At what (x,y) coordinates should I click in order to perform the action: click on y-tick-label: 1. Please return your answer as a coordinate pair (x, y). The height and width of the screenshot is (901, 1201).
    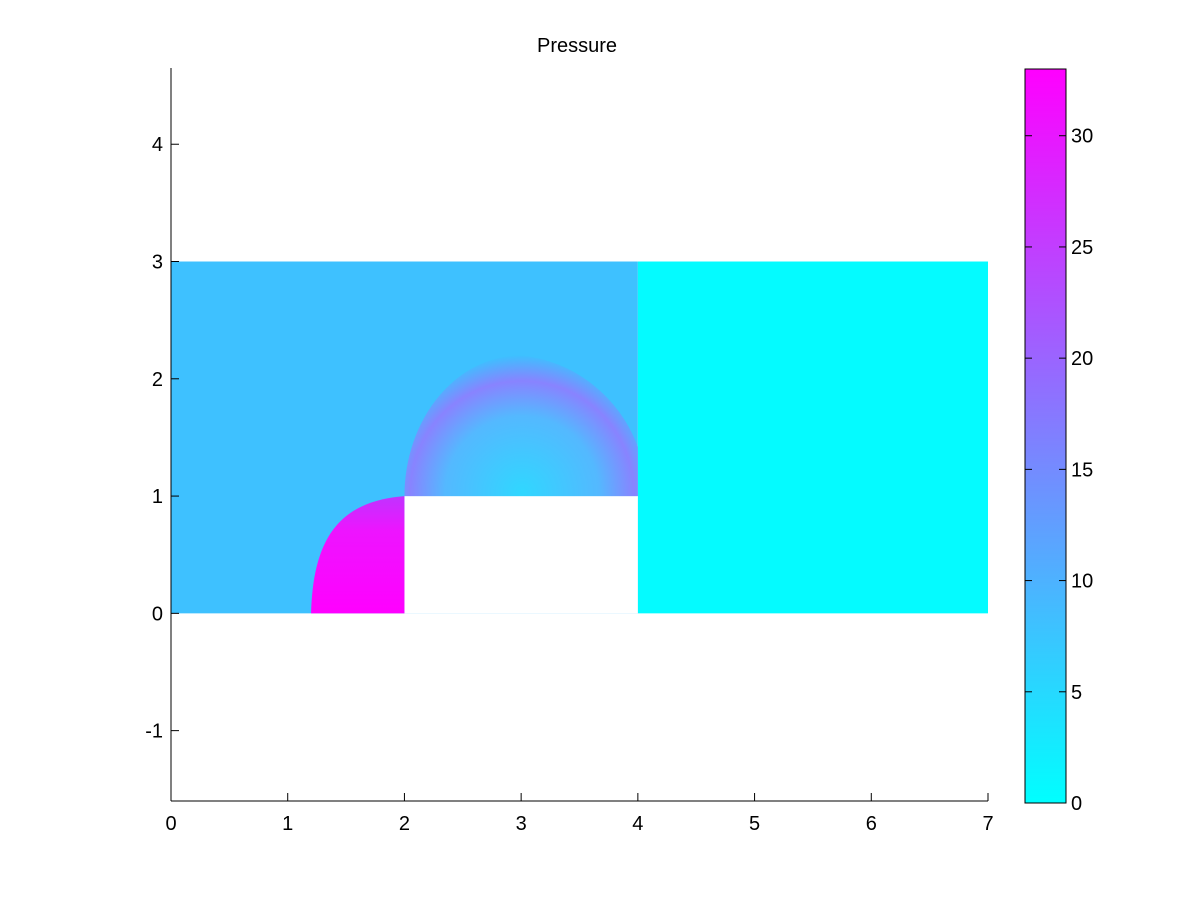
    Looking at the image, I should click on (157, 497).